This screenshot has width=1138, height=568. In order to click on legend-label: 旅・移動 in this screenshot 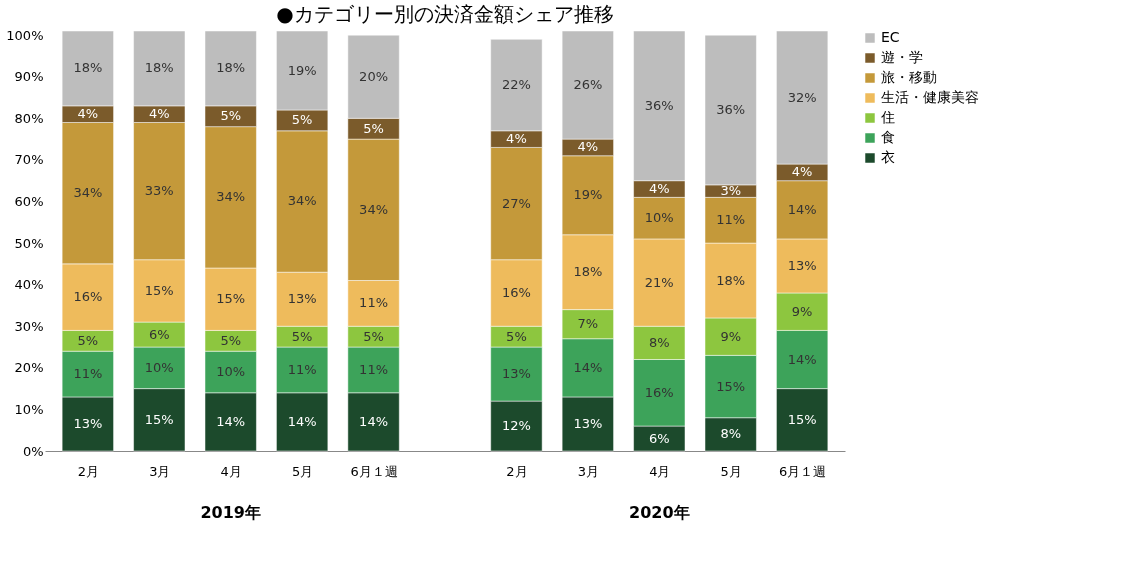, I will do `click(909, 77)`.